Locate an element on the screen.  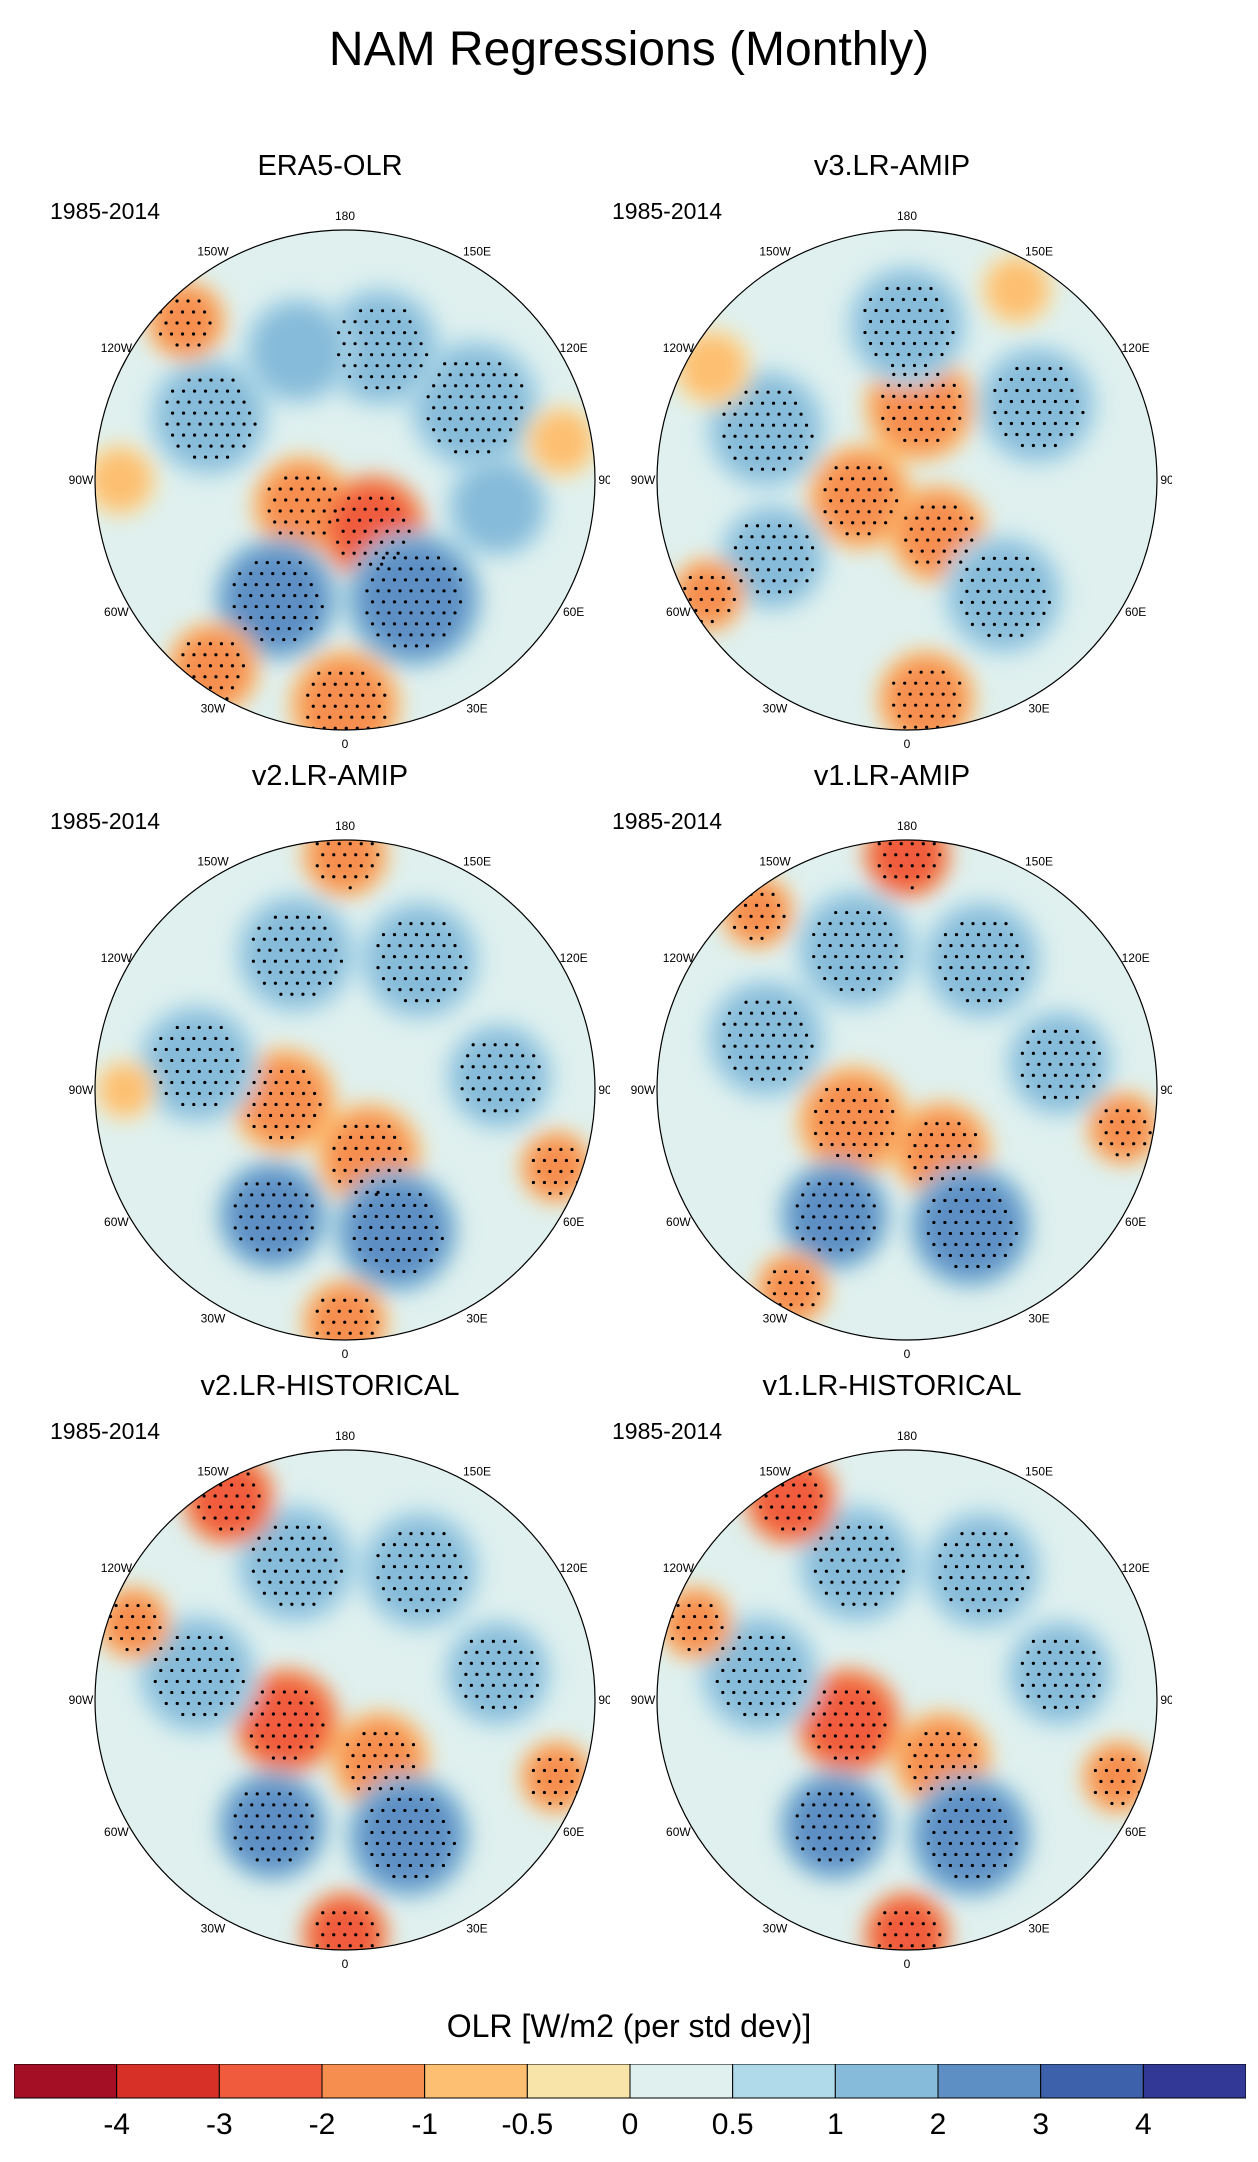
colorbar-swatch is located at coordinates (1092, 2081).